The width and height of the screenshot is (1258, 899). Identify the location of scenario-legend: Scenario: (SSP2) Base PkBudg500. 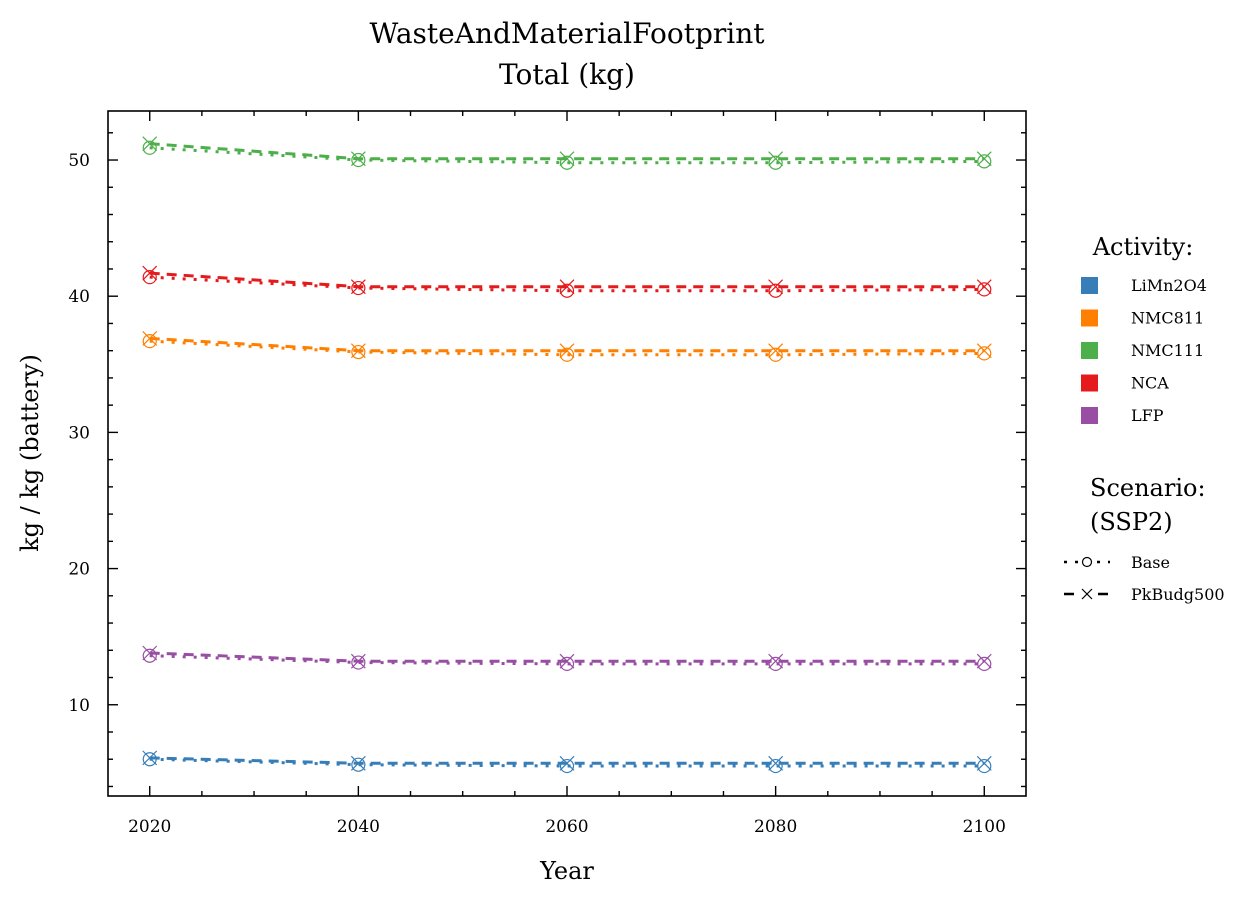
(1144, 539).